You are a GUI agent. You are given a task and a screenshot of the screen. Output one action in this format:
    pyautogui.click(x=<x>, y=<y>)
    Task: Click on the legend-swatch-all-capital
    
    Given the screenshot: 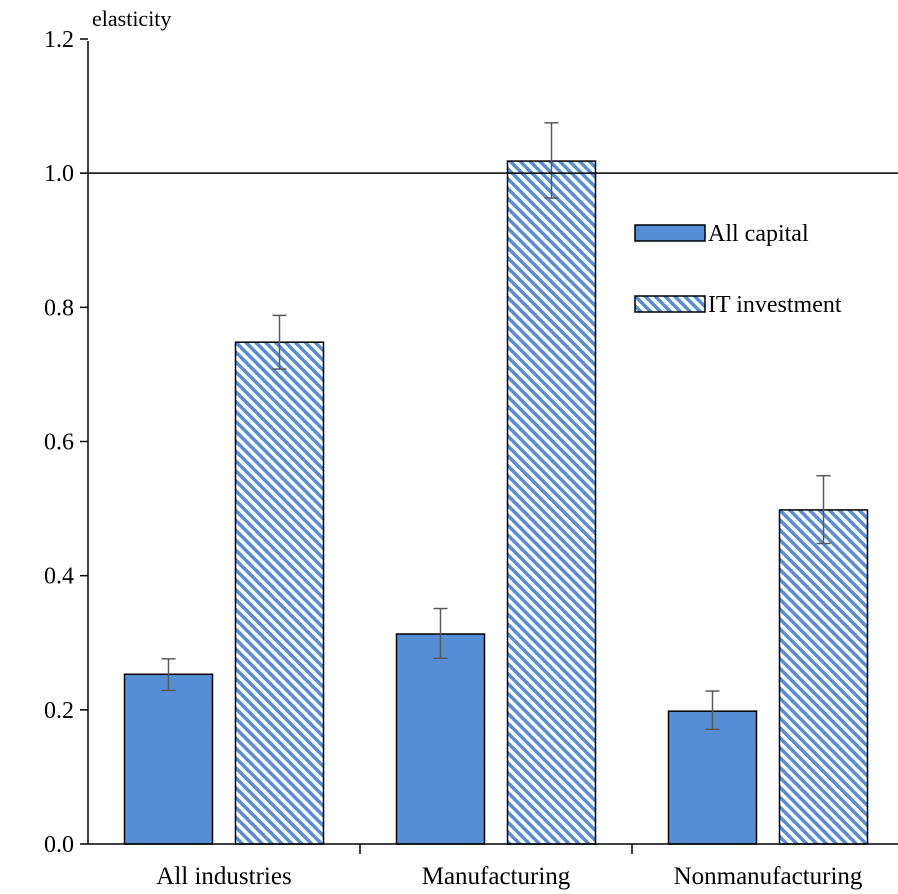 What is the action you would take?
    pyautogui.click(x=670, y=233)
    